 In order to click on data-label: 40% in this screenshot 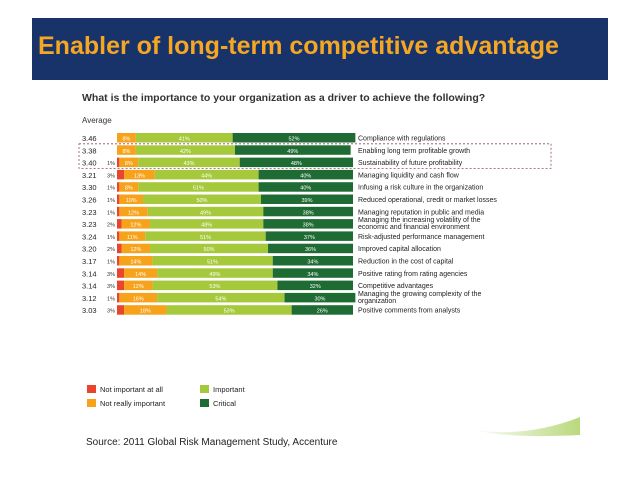, I will do `click(305, 189)`.